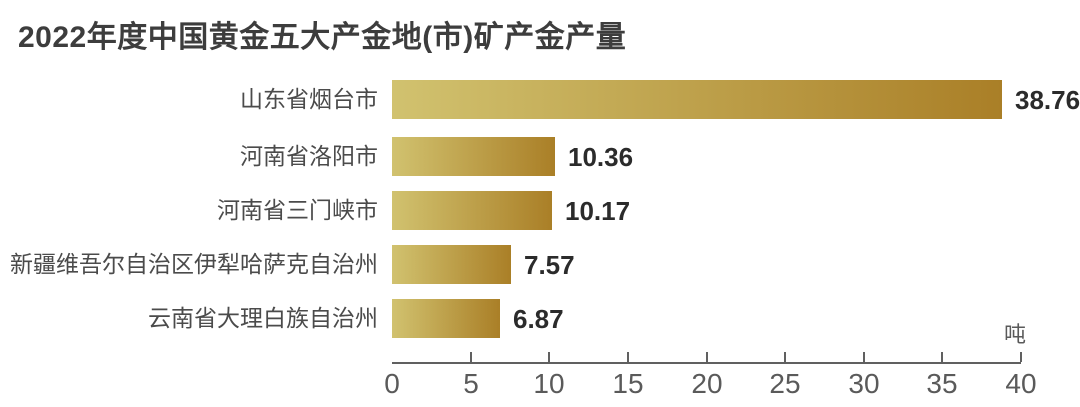  I want to click on value-label: 10.36, so click(601, 157).